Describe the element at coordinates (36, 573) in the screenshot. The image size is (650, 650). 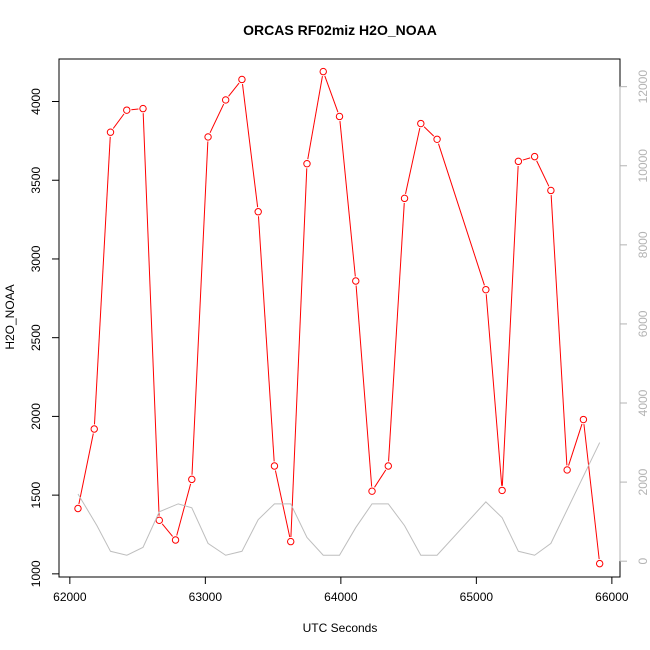
I see `y-tick-label-left: 1000` at that location.